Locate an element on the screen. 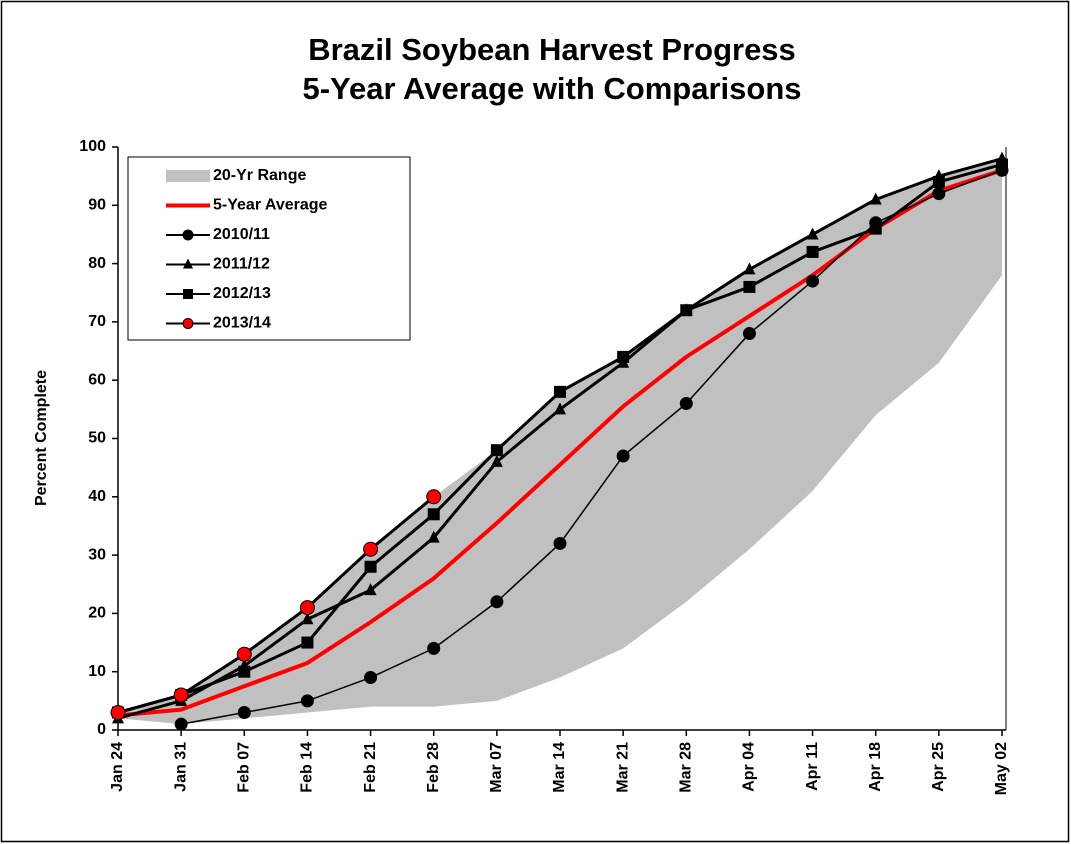  legend-label: 5-Year Average is located at coordinates (270, 205).